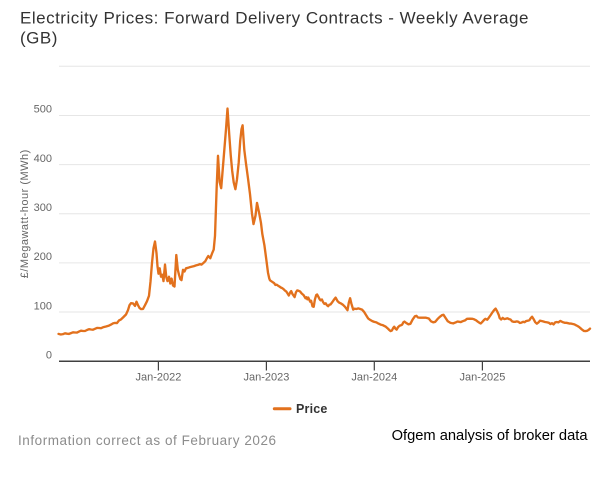 This screenshot has height=481, width=600. What do you see at coordinates (374, 378) in the screenshot?
I see `svg-text: Jan-2024` at bounding box center [374, 378].